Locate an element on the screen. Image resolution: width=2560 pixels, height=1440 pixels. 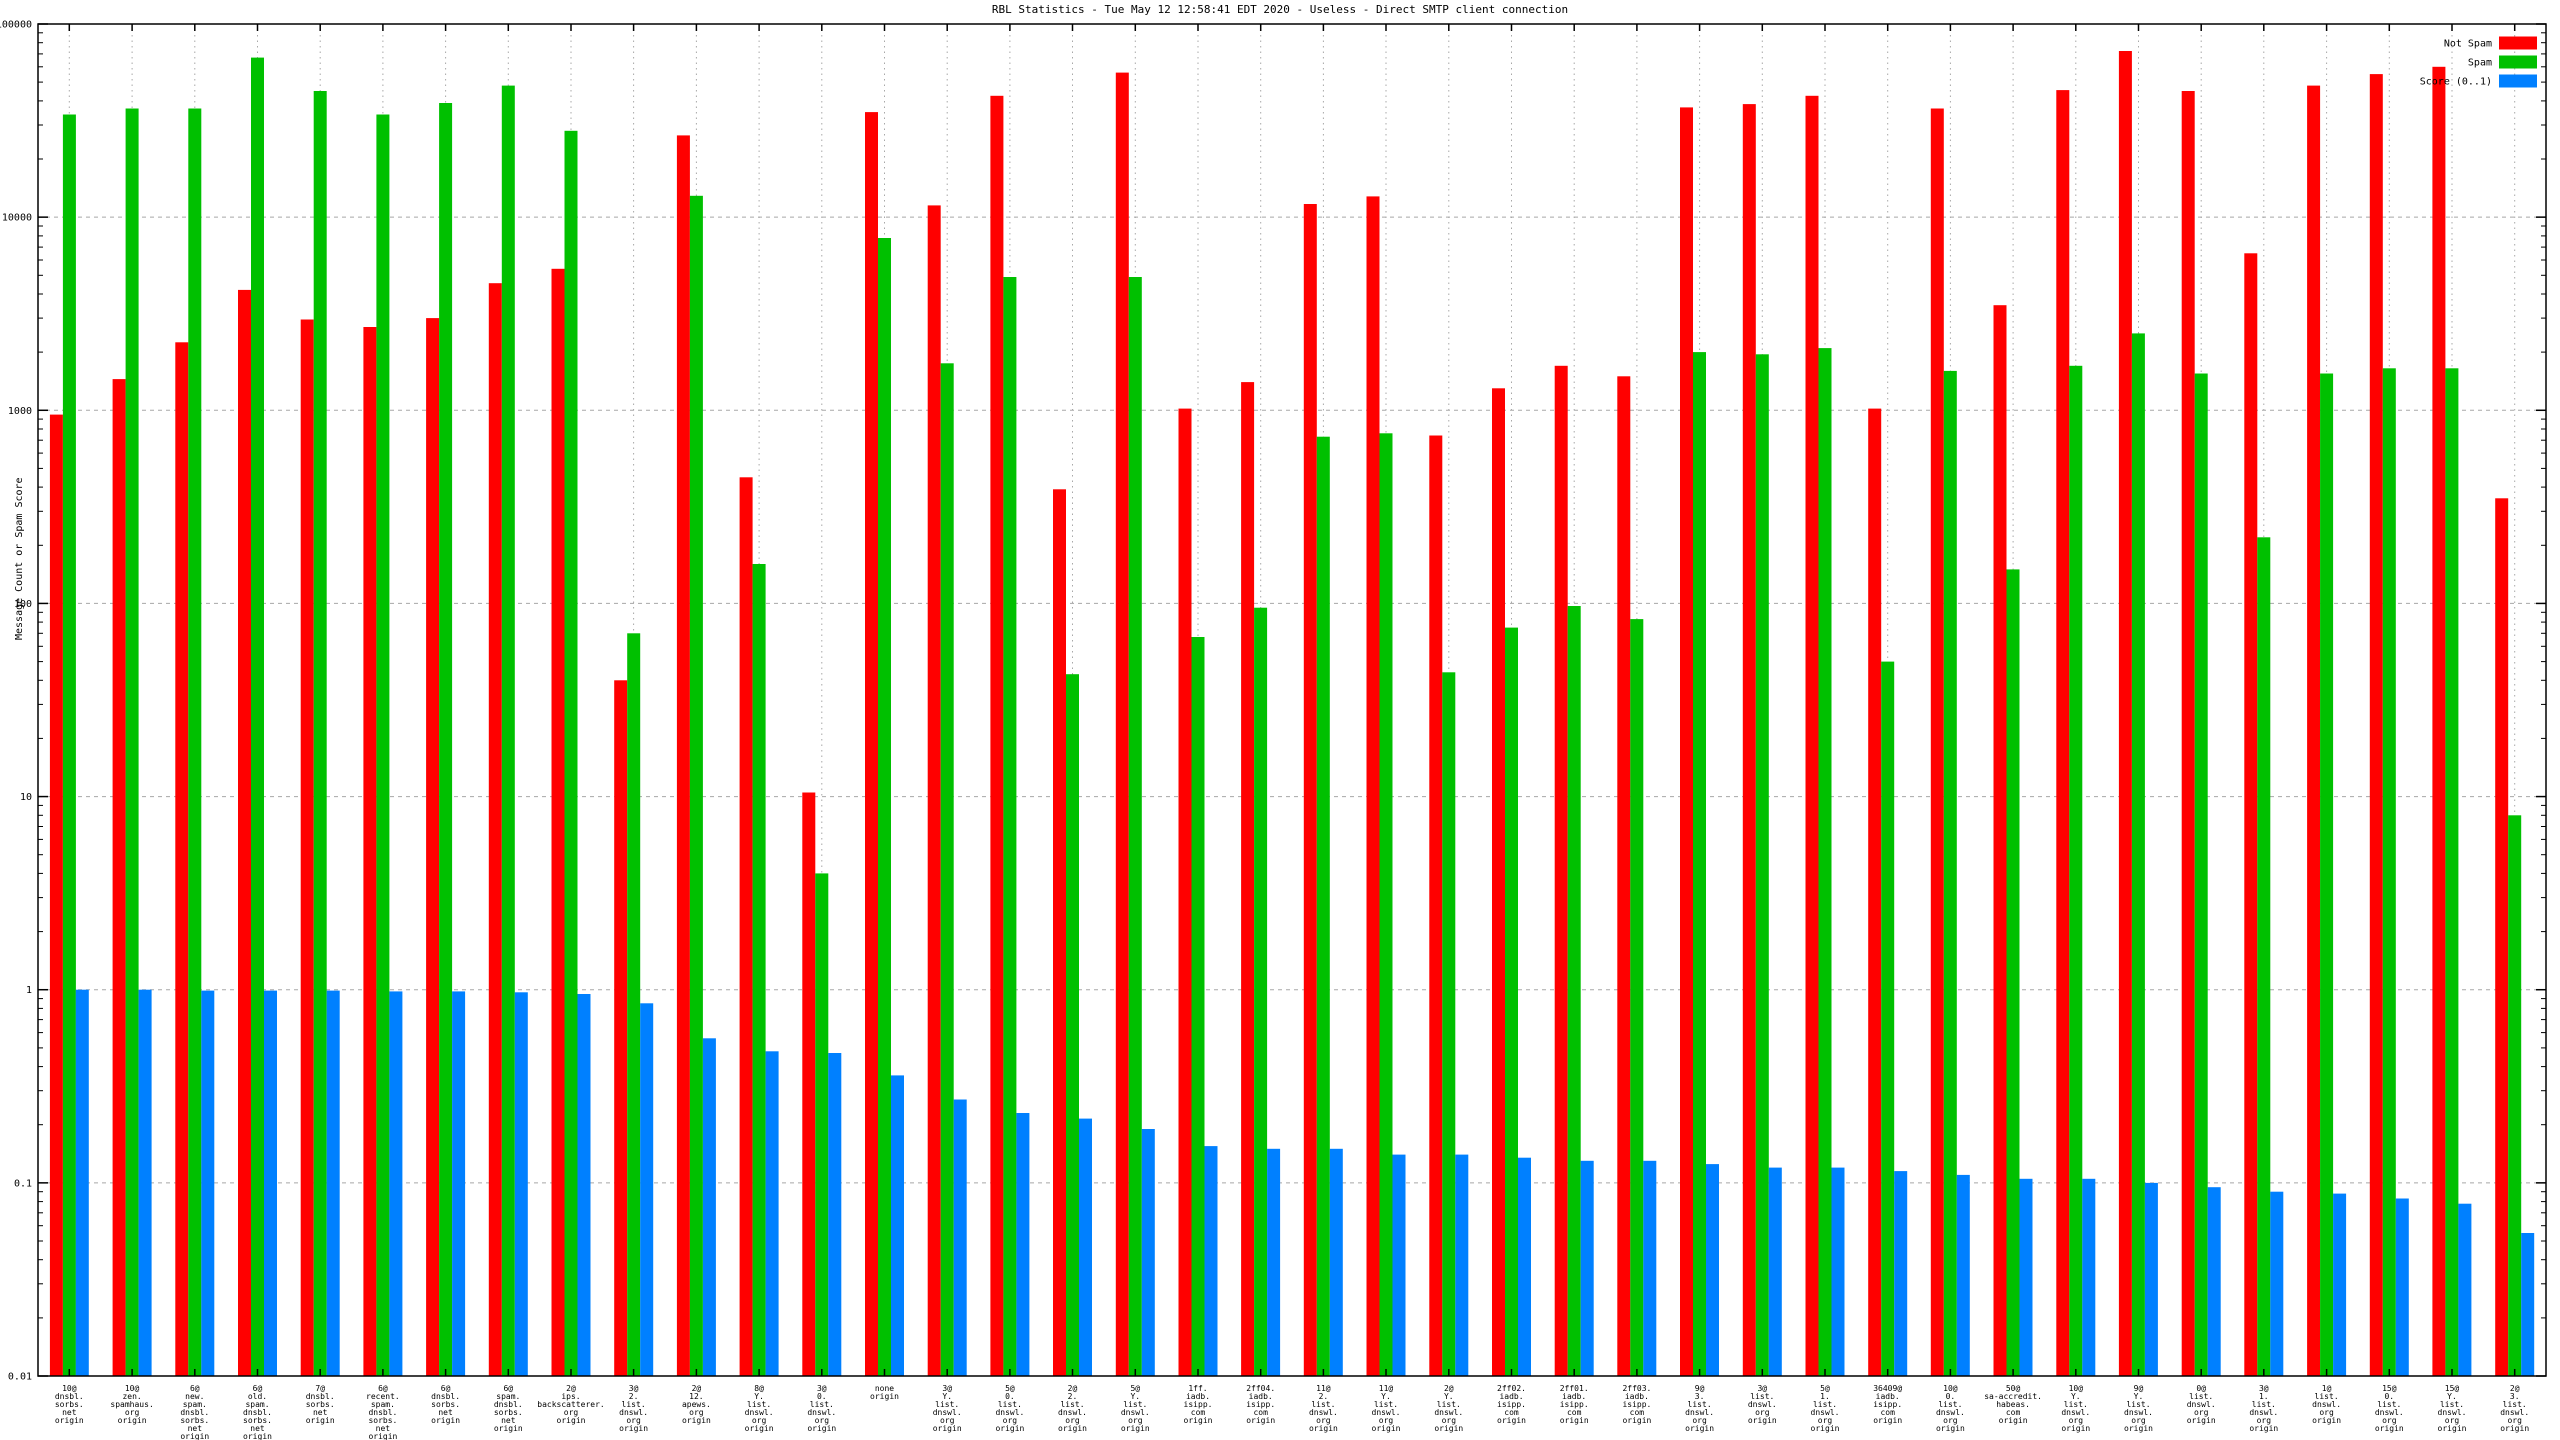
x-category-label: 6@ new. spam. dnsbl. sorbs. net origin is located at coordinates (194, 1412).